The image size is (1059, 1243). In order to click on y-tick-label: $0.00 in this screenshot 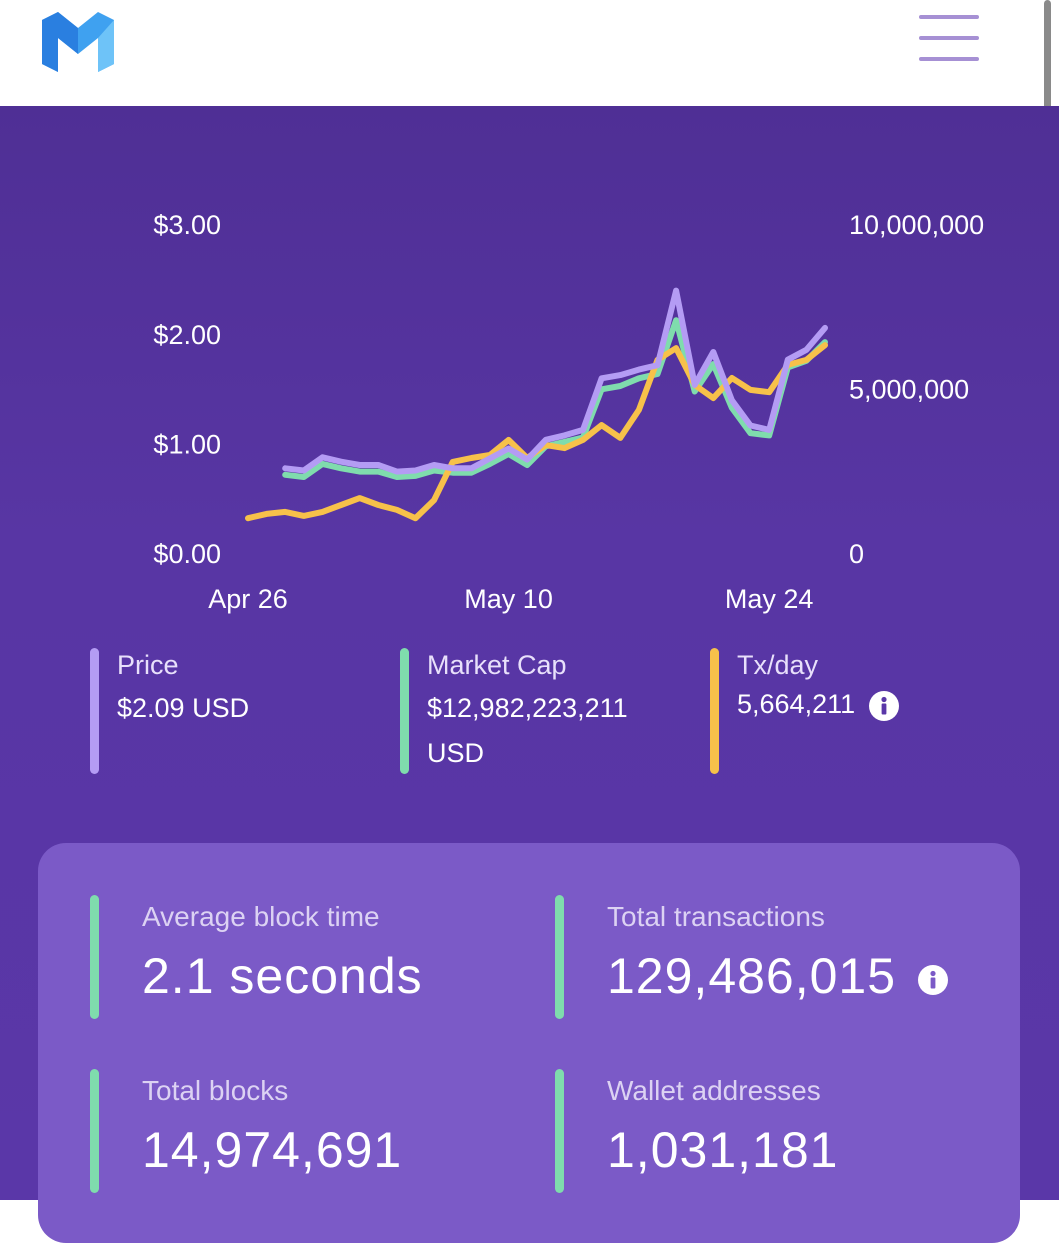, I will do `click(187, 554)`.